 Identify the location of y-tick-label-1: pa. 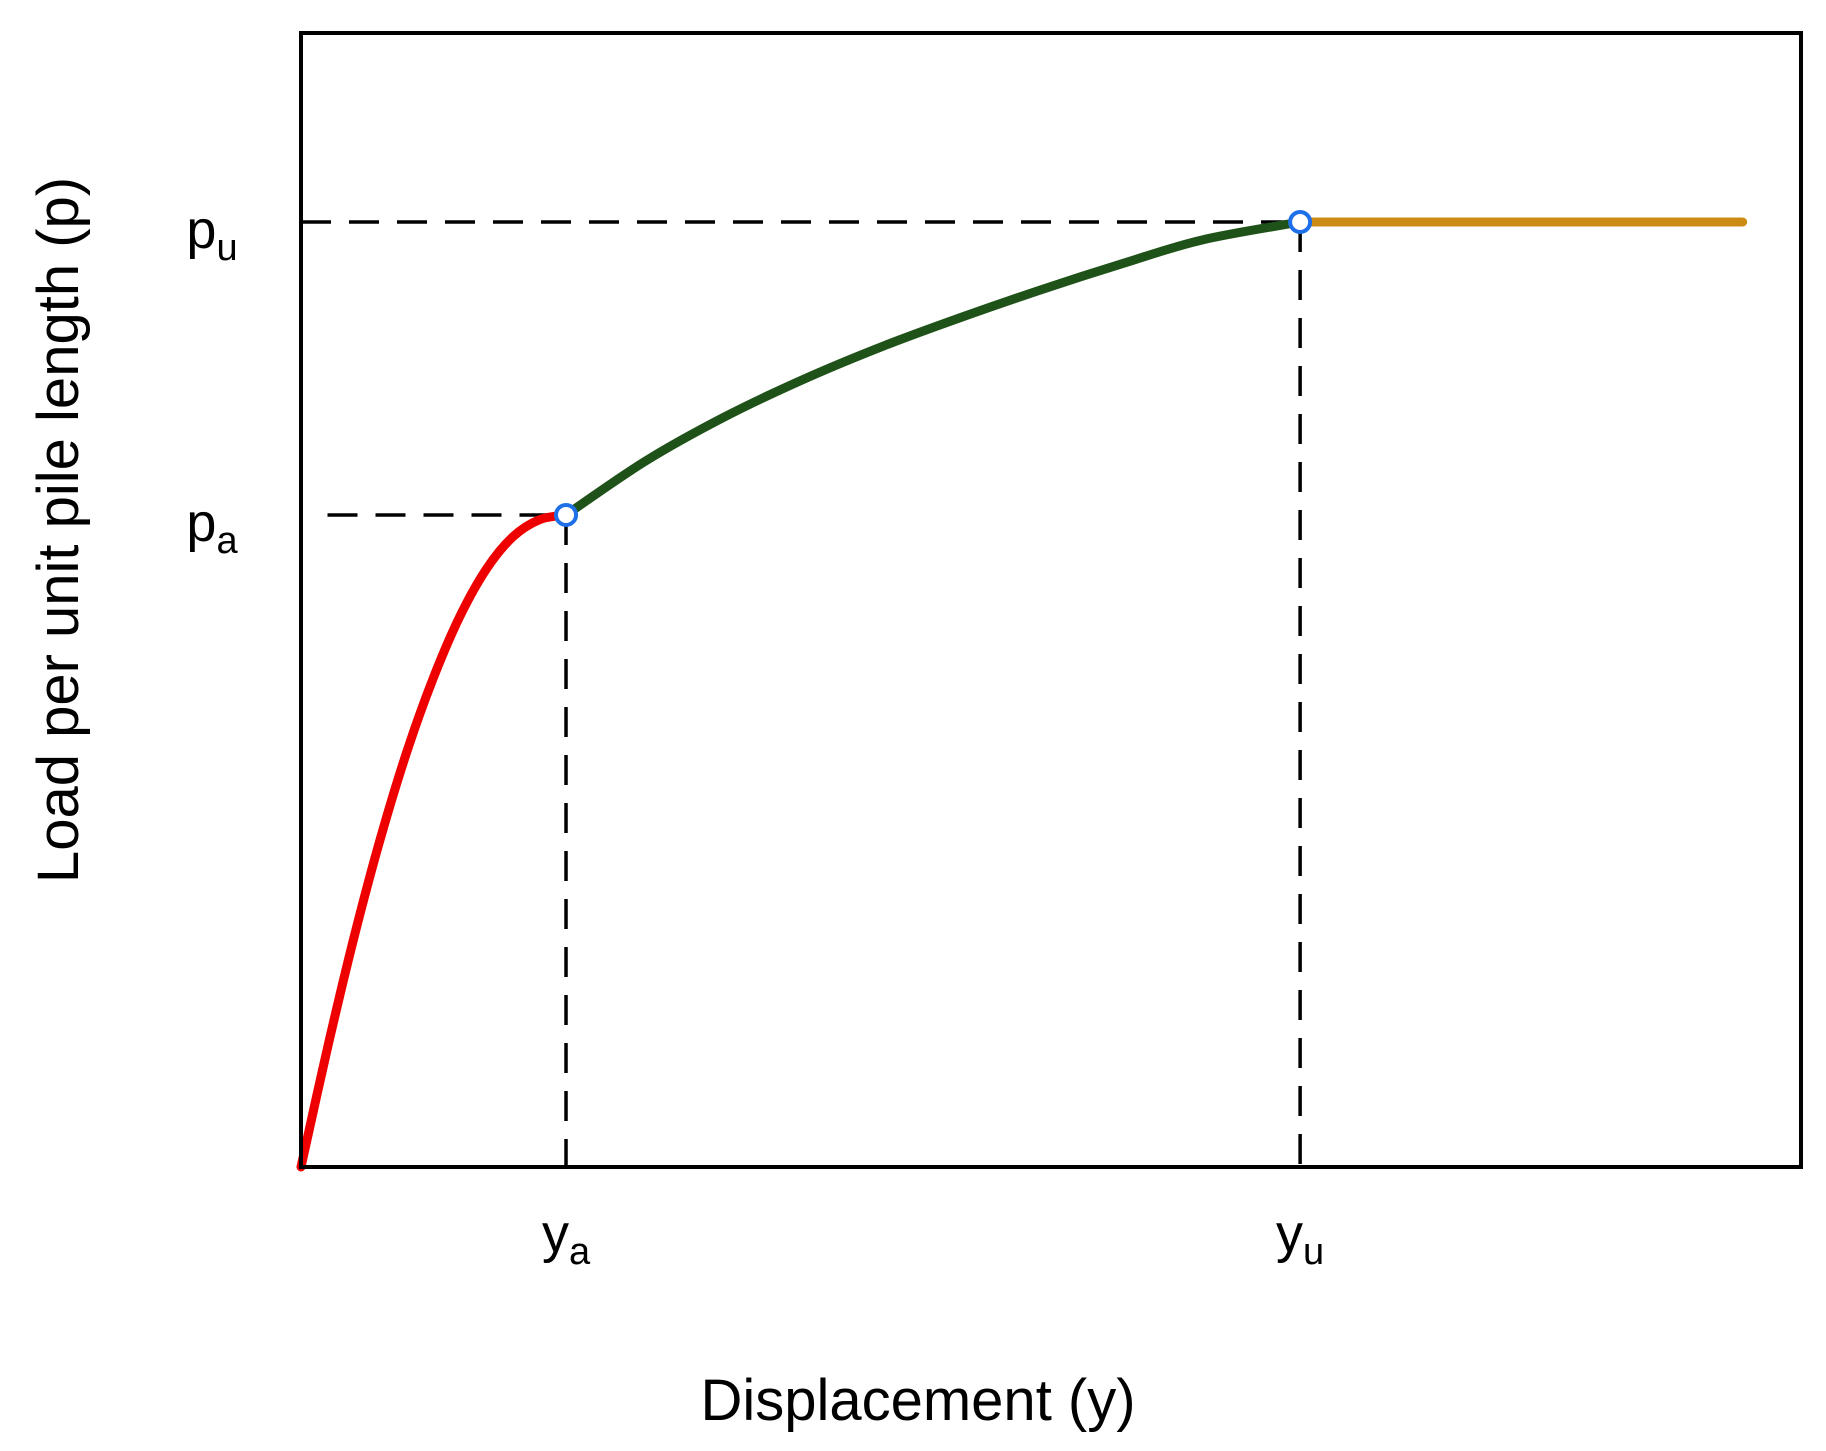
(212, 527).